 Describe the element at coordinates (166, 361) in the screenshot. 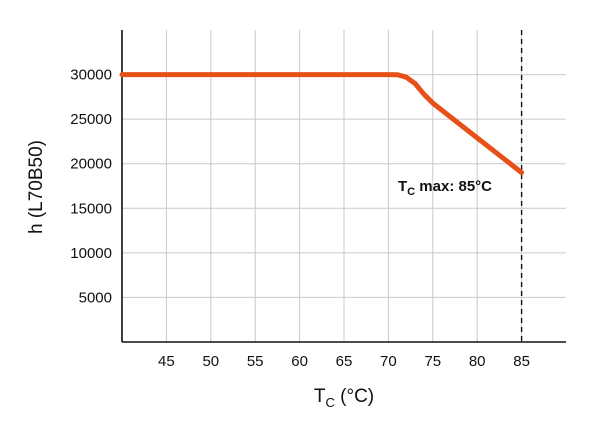

I see `x-tick-label-45: 45` at that location.